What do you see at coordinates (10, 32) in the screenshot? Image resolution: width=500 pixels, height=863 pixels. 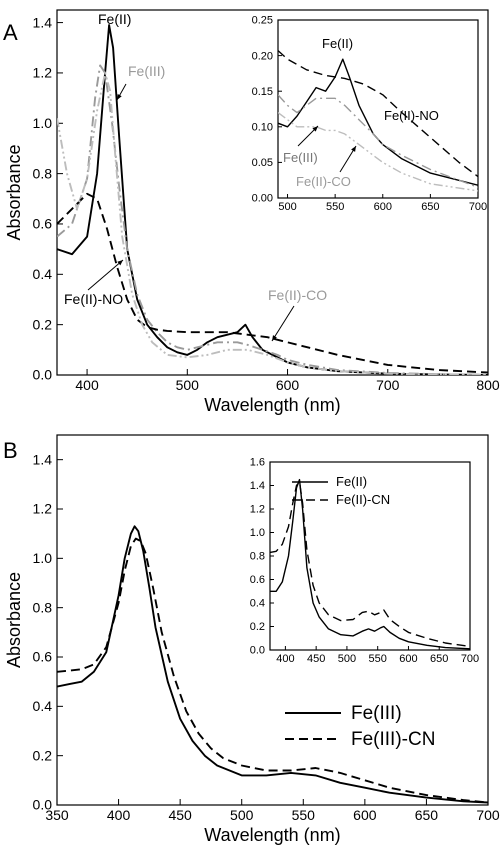 I see `panel-label-a: A` at bounding box center [10, 32].